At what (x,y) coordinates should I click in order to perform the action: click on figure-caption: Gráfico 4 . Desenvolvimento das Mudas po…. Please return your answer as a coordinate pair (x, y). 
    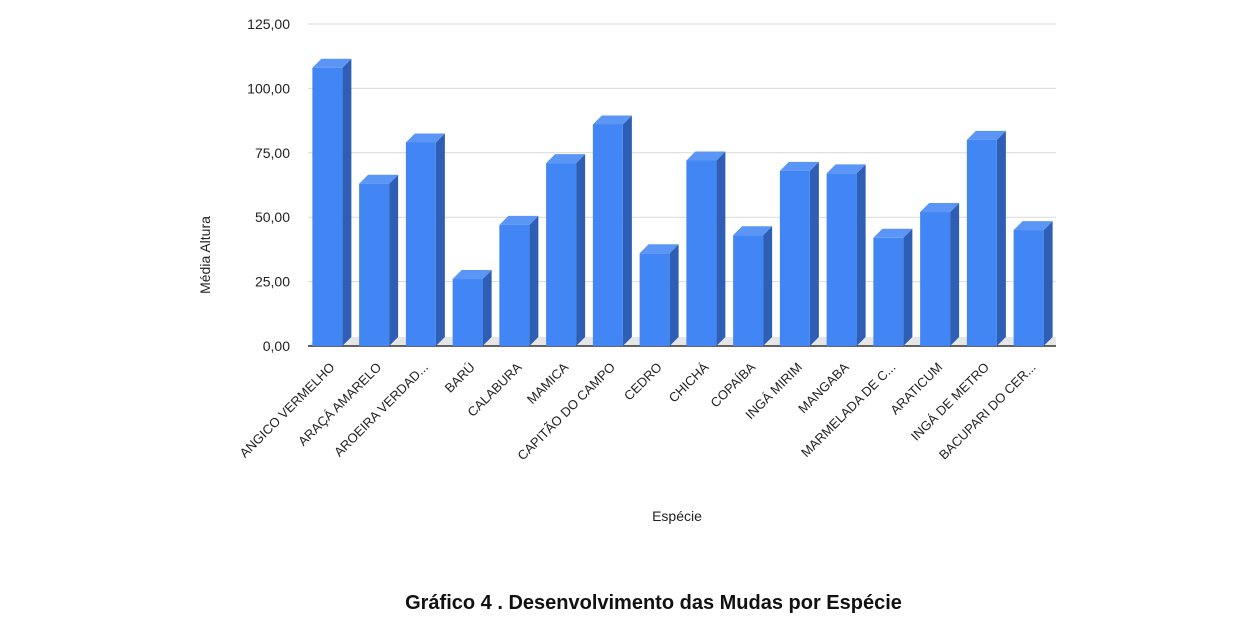
    Looking at the image, I should click on (653, 603).